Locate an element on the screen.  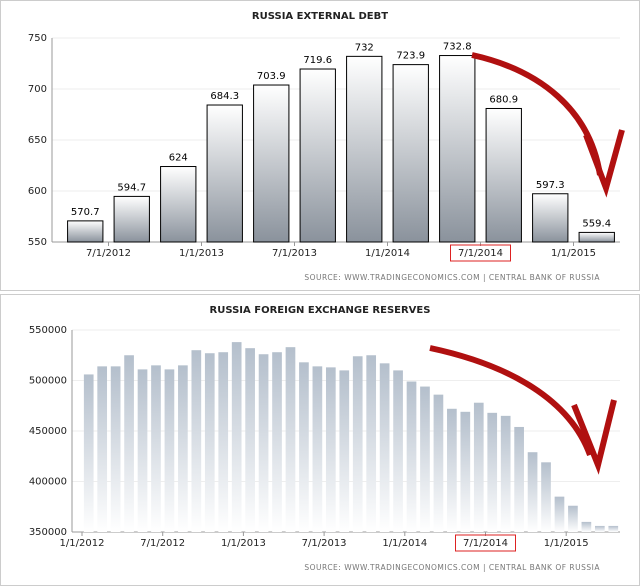
y-tick-label: 750 is located at coordinates (37, 38).